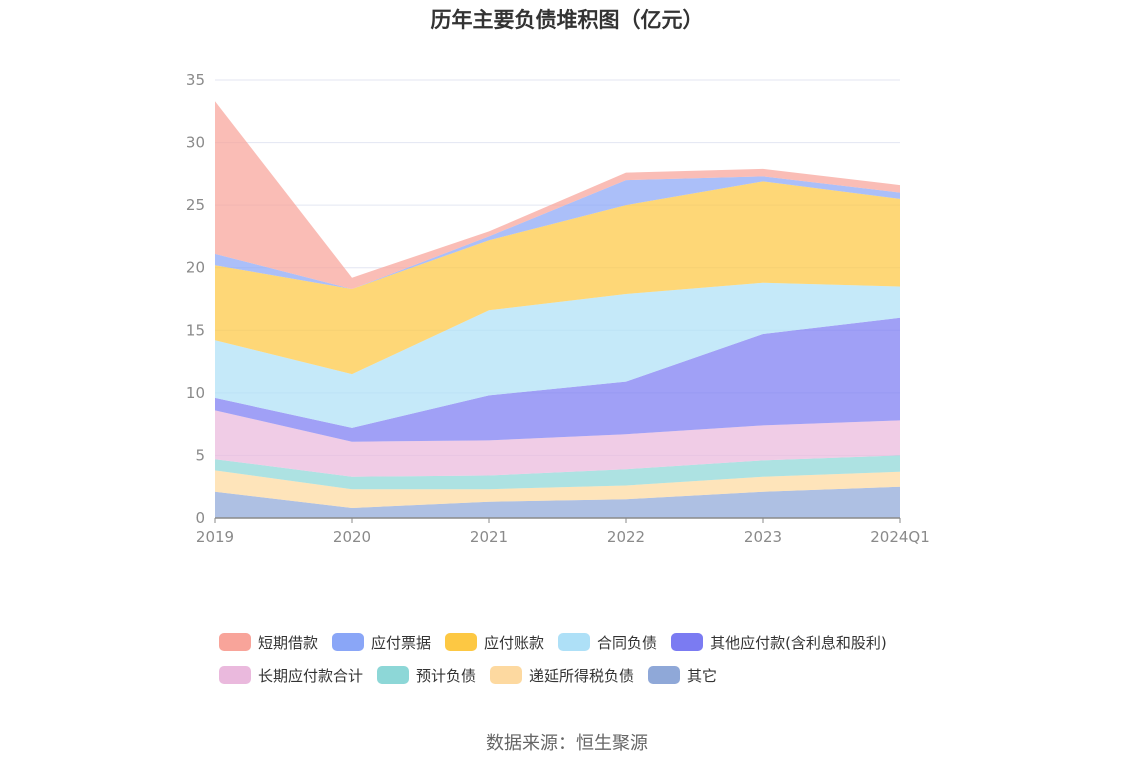  What do you see at coordinates (582, 675) in the screenshot?
I see `legend-label: 递延所得税负债` at bounding box center [582, 675].